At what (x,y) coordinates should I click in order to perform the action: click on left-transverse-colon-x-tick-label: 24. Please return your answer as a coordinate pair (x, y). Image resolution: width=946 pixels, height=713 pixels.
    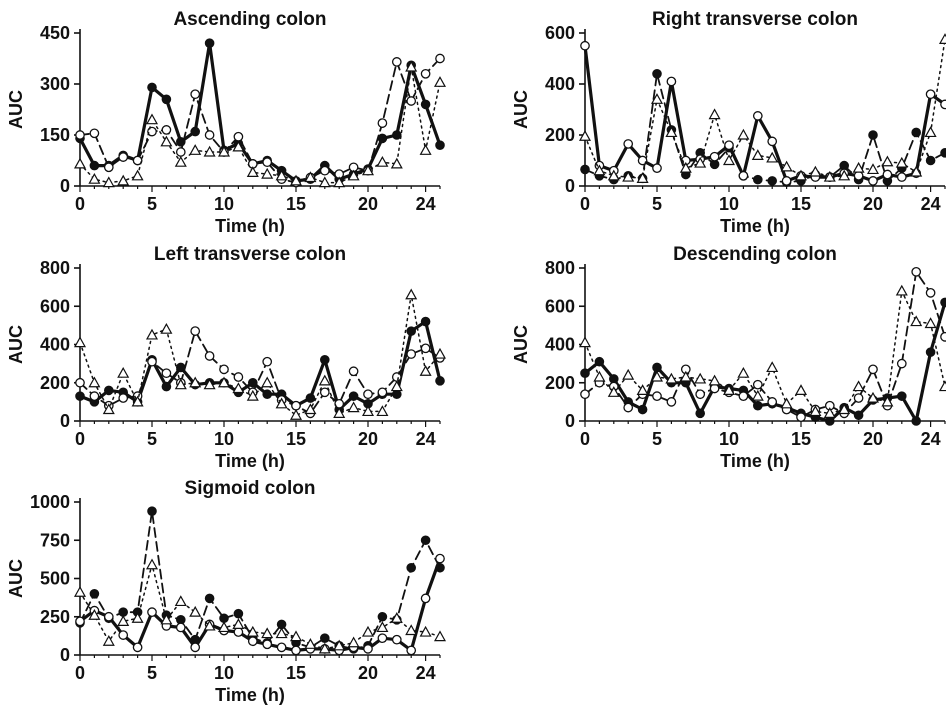
    Looking at the image, I should click on (426, 439).